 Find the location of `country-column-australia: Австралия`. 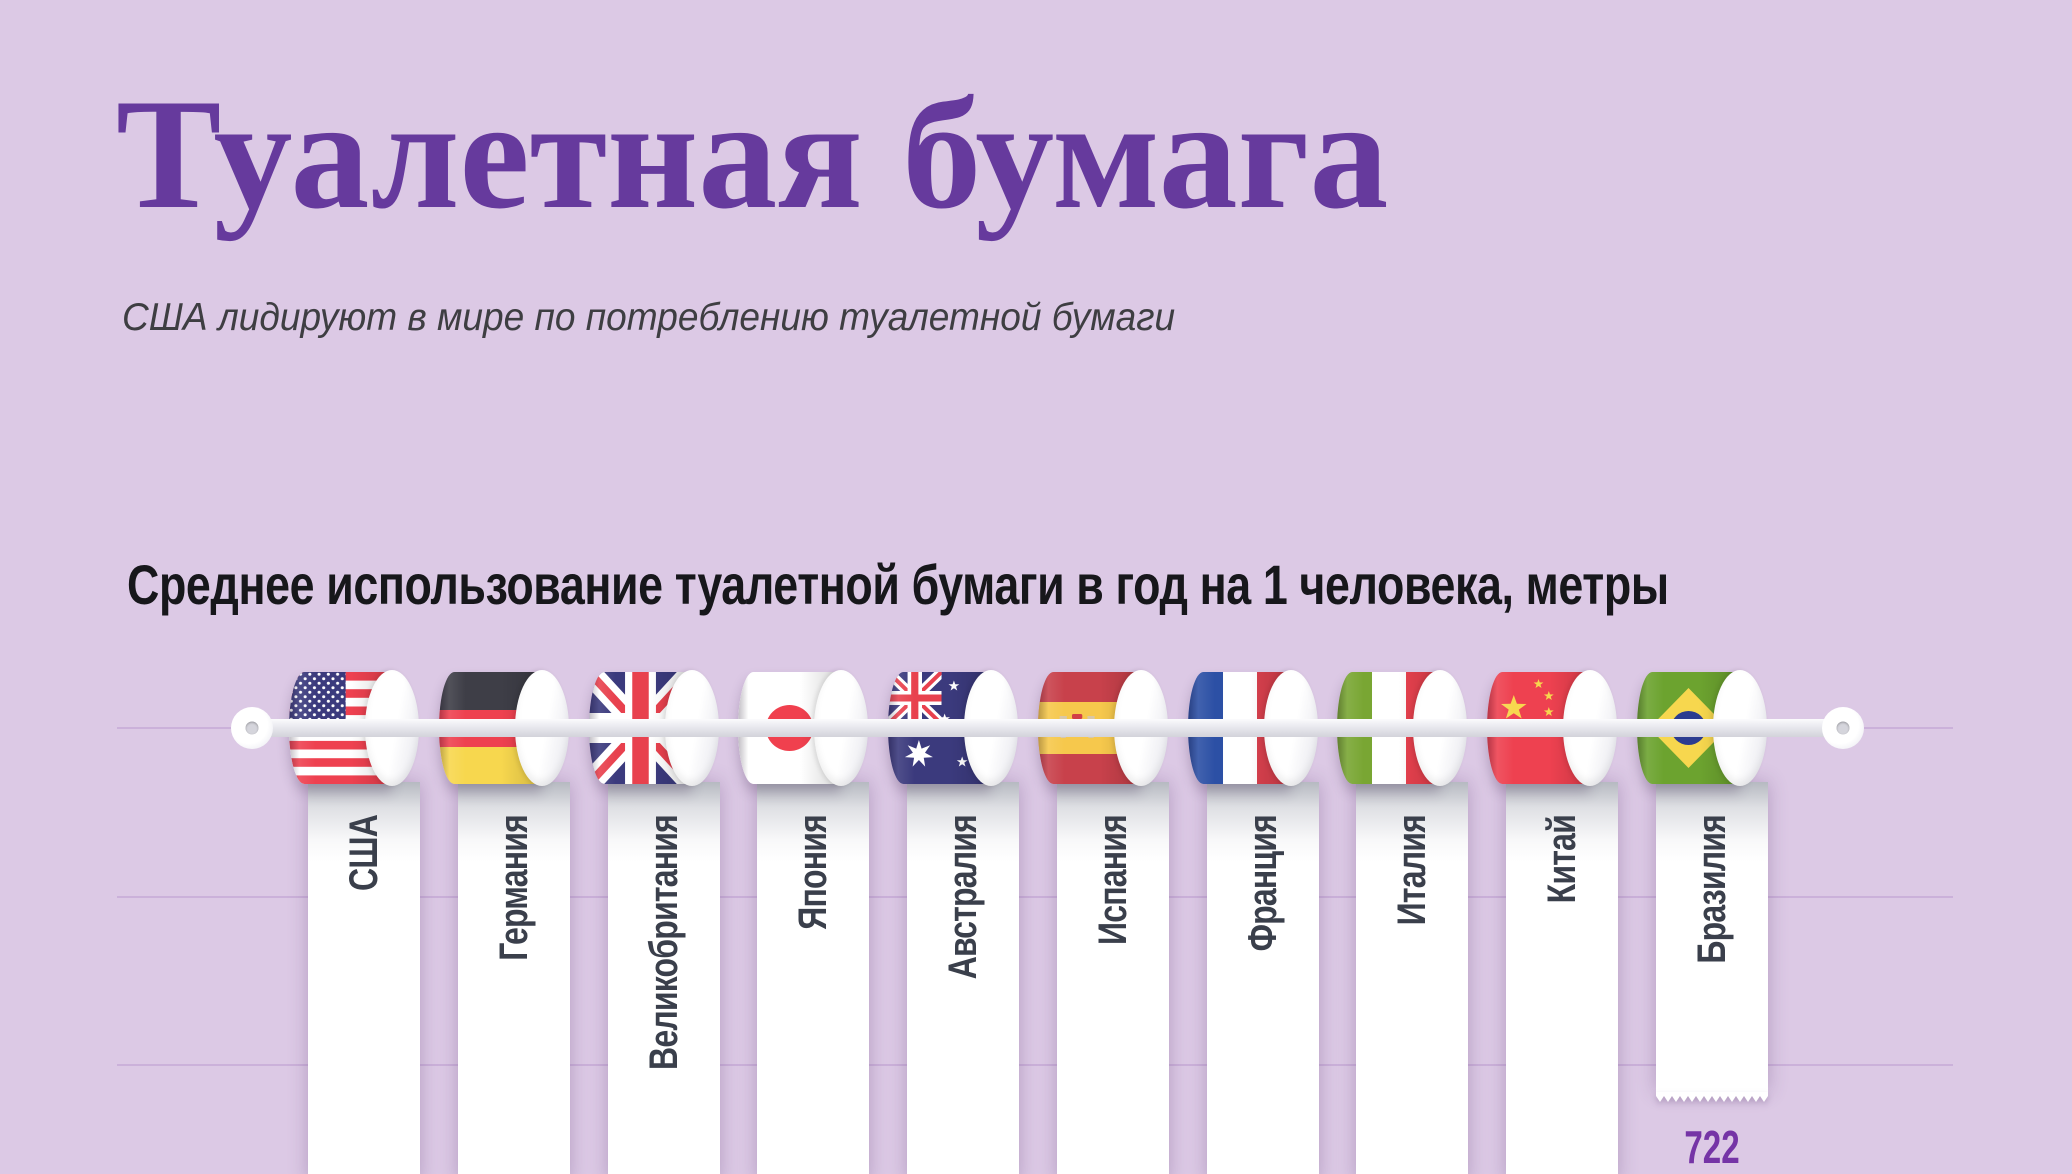

country-column-australia: Австралия is located at coordinates (963, 587).